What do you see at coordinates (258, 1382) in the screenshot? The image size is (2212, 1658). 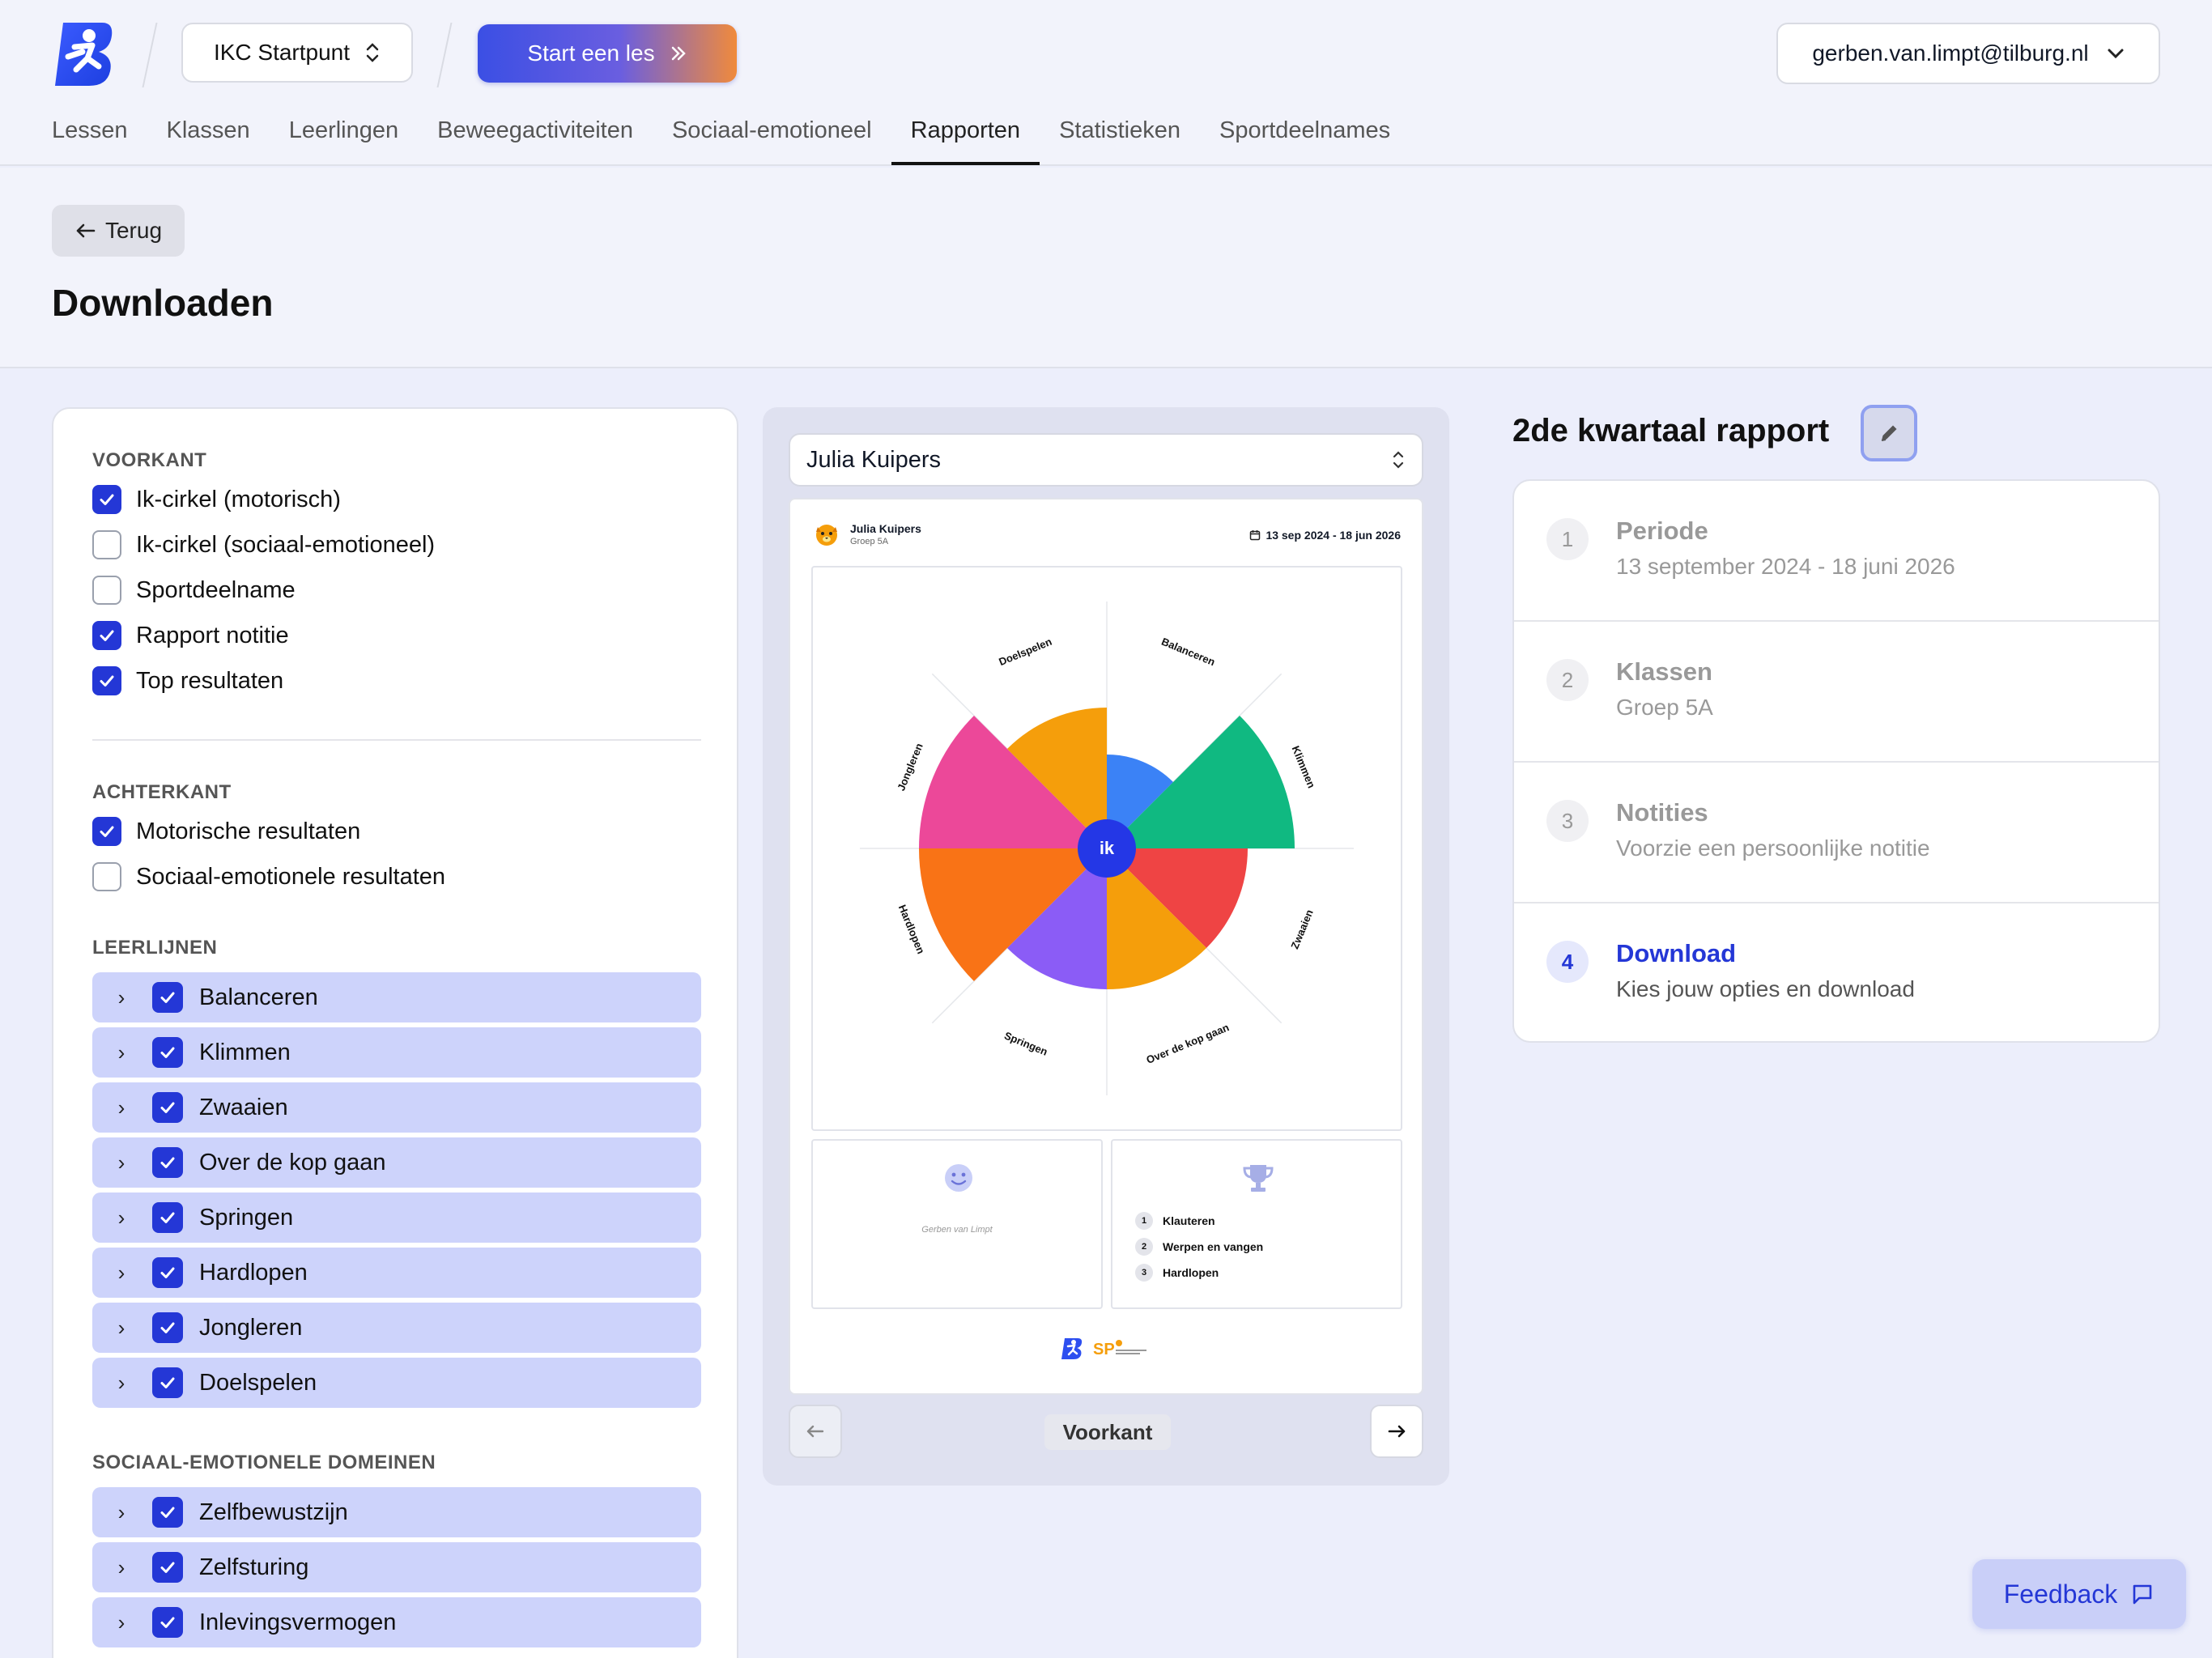 I see `leerlijn-label: Doelspelen` at bounding box center [258, 1382].